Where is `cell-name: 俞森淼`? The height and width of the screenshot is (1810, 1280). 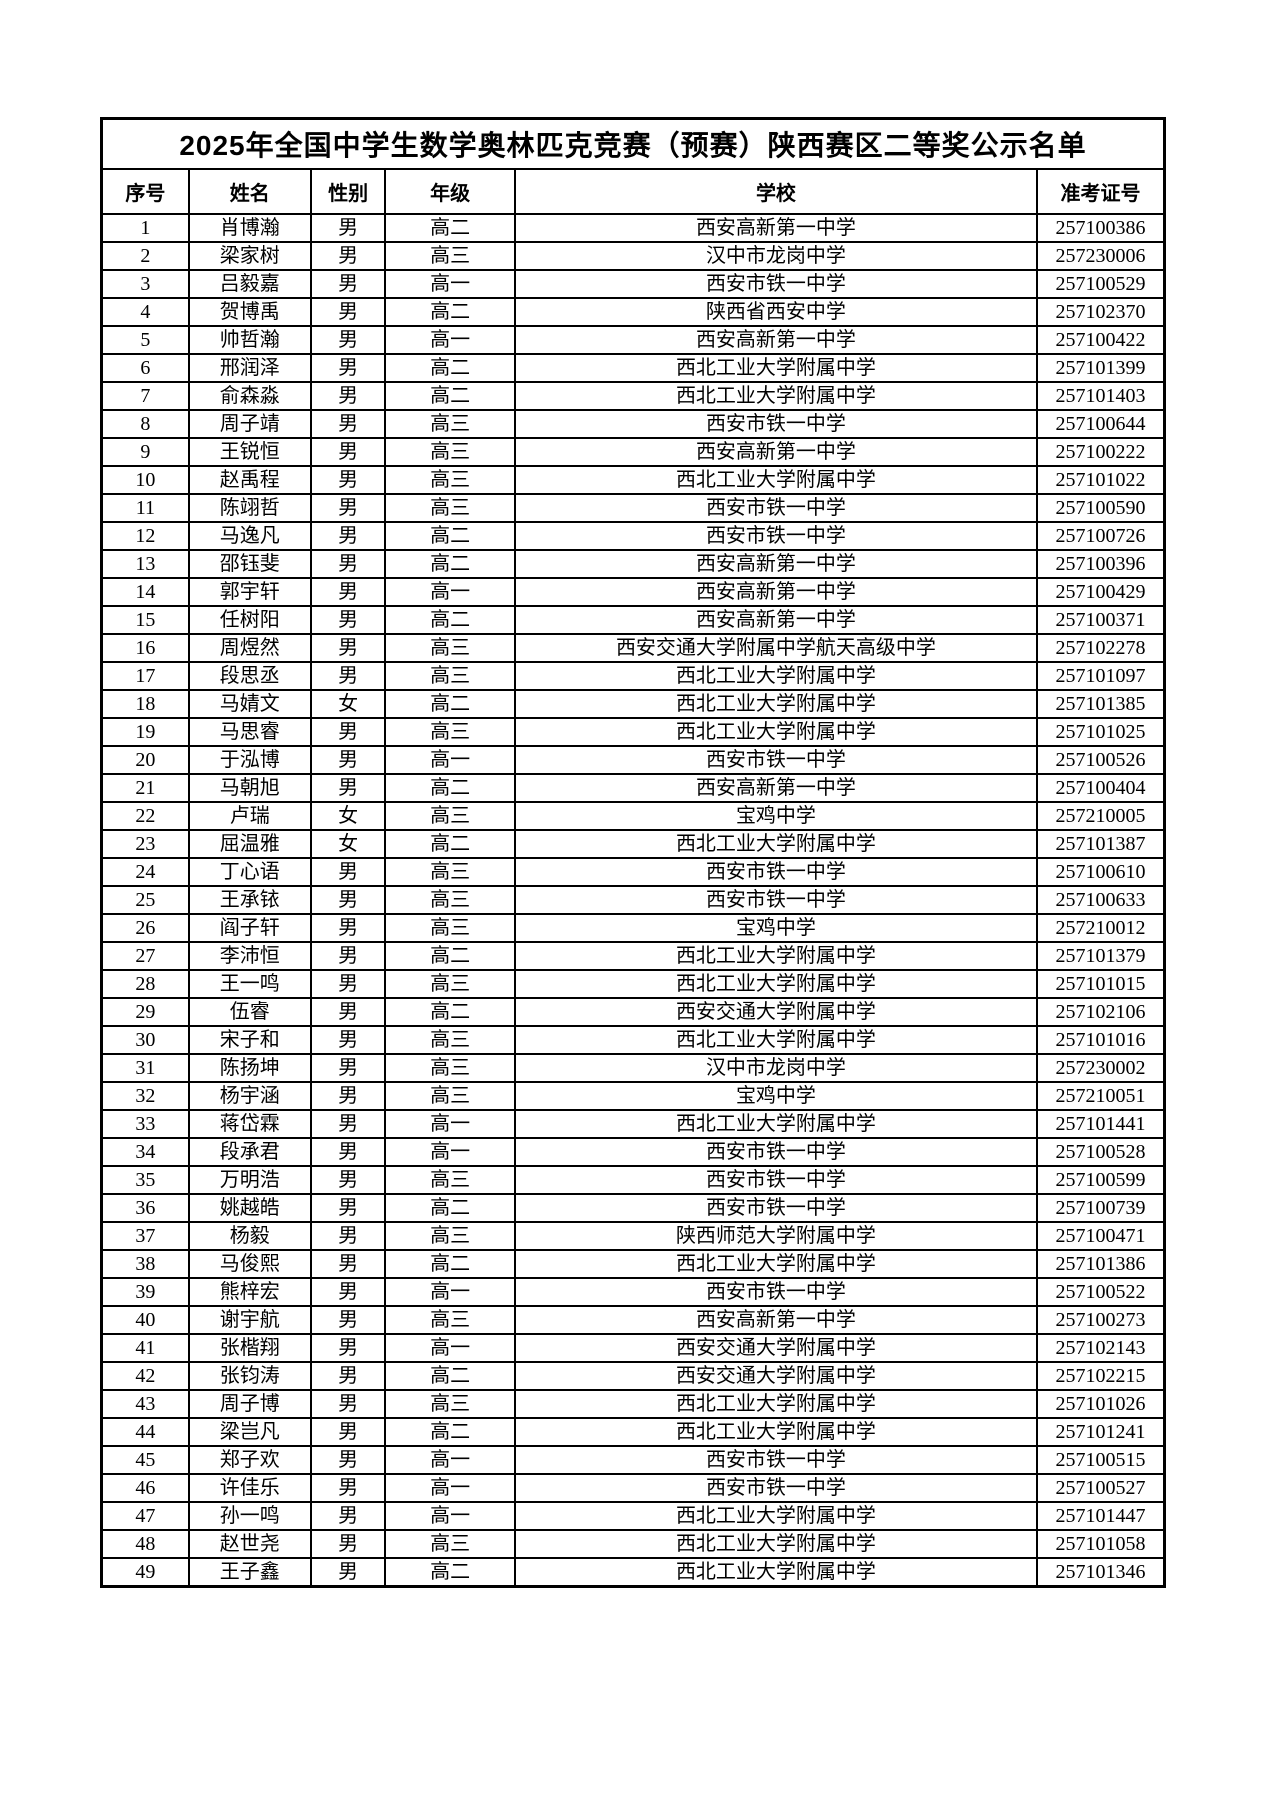 cell-name: 俞森淼 is located at coordinates (249, 396).